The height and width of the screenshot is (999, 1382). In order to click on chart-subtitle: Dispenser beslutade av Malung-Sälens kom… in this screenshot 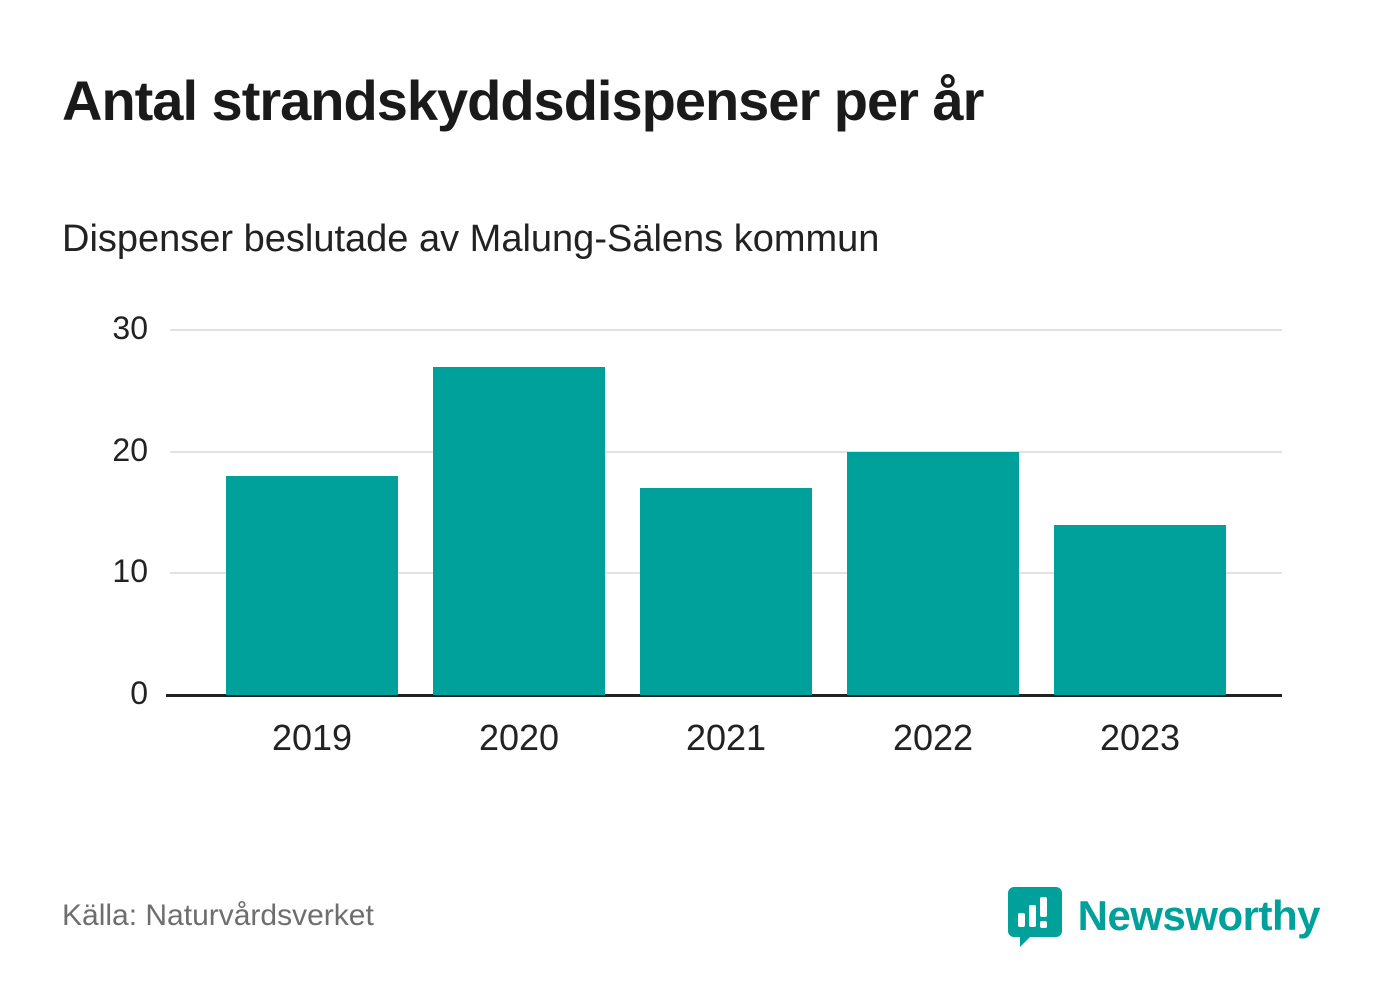, I will do `click(471, 239)`.